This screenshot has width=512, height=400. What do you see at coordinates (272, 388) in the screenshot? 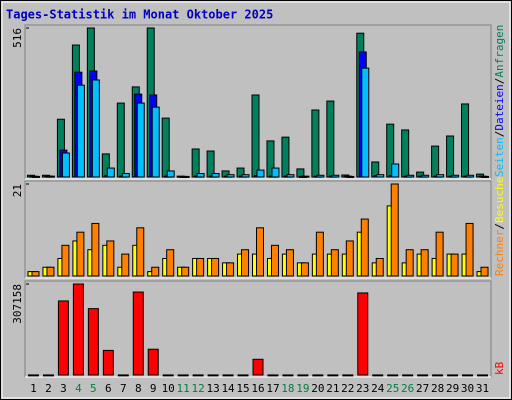
I see `x-tick-label: 17` at bounding box center [272, 388].